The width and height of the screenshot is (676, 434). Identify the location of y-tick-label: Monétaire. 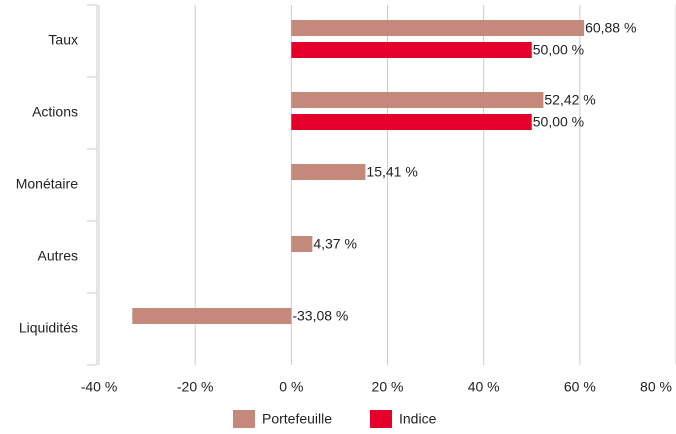
(47, 184).